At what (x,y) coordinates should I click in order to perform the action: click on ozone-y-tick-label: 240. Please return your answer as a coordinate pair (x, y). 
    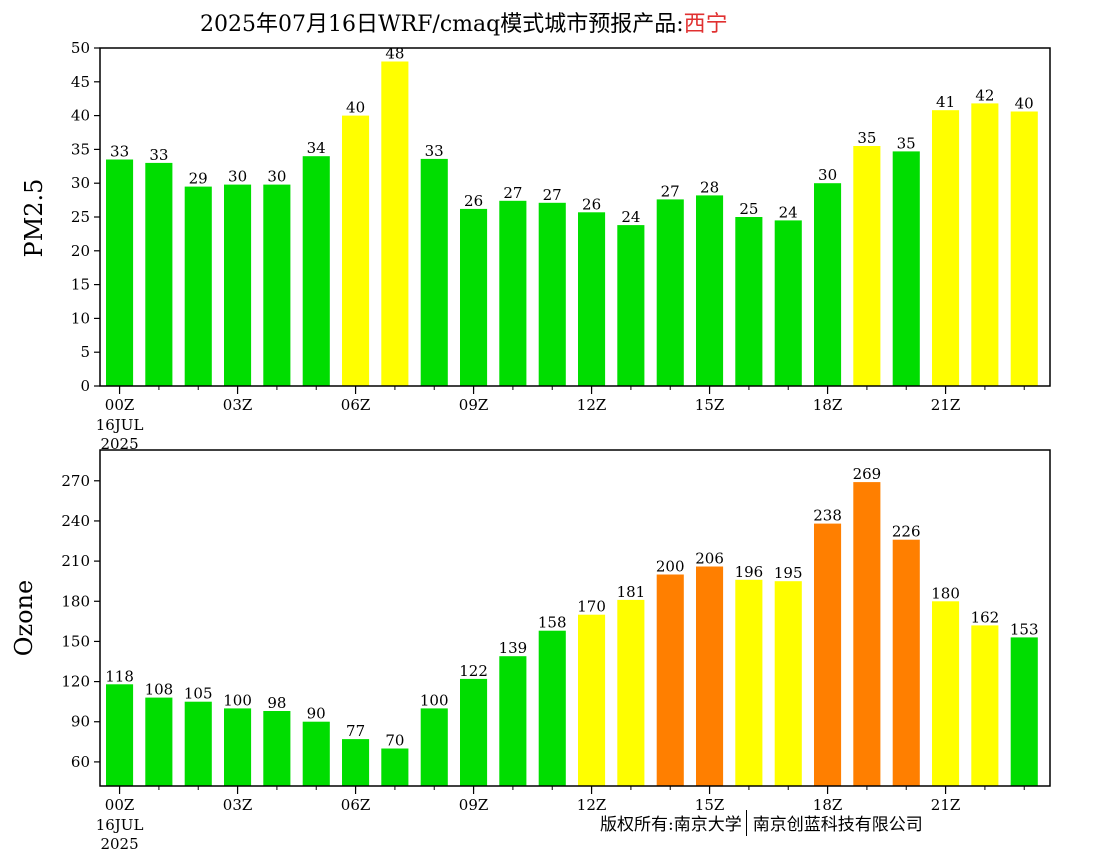
    Looking at the image, I should click on (75, 521).